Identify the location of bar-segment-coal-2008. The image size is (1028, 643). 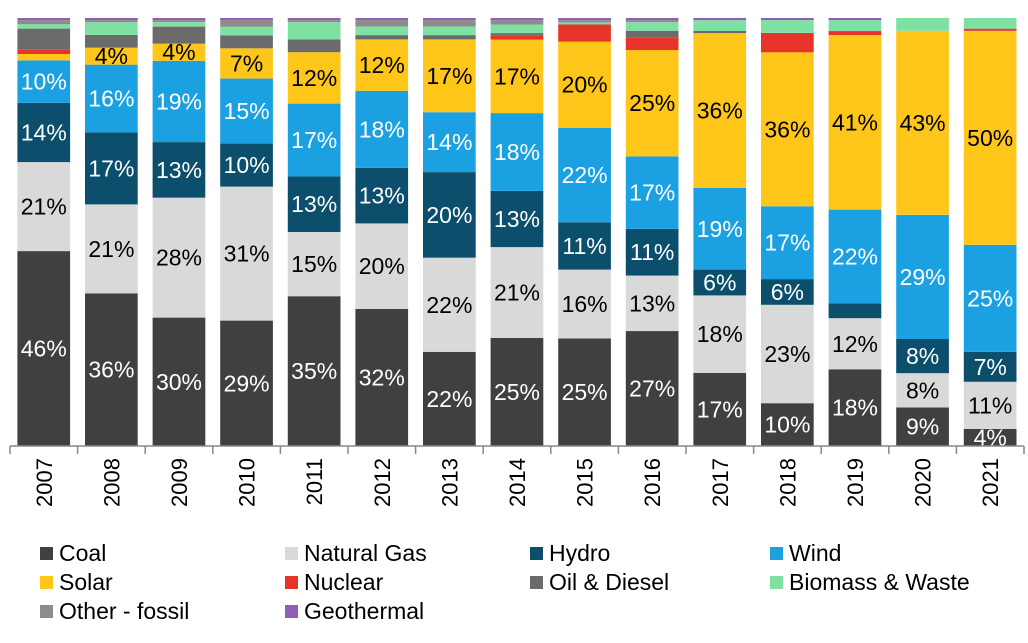
(111, 369).